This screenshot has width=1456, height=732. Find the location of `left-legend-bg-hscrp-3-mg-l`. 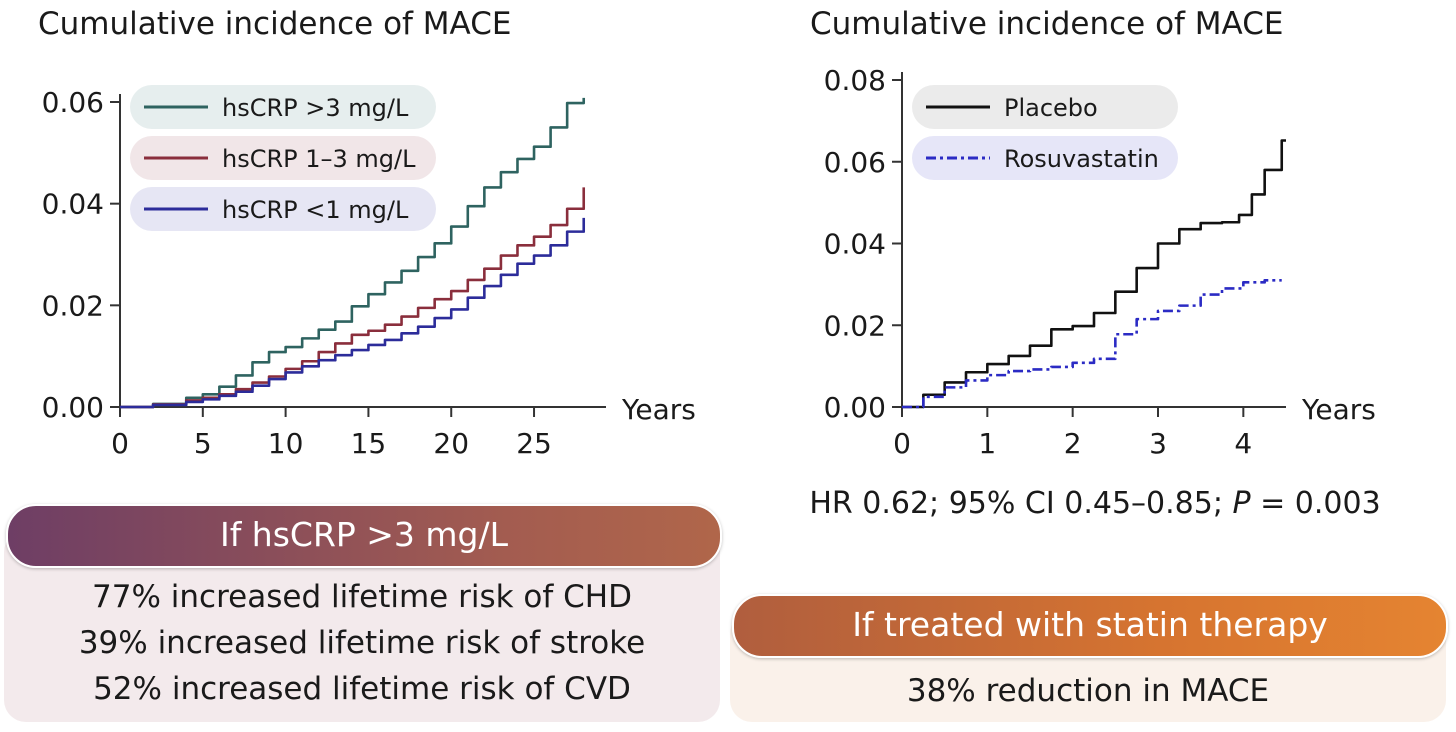

left-legend-bg-hscrp-3-mg-l is located at coordinates (283, 107).